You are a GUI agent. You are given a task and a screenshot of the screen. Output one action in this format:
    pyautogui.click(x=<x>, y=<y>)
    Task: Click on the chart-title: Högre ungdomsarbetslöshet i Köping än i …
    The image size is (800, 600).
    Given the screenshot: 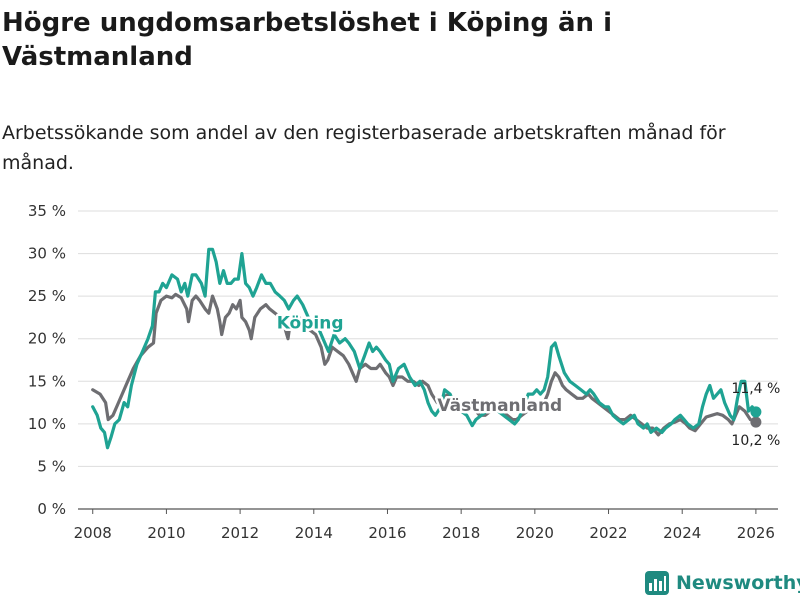 What is the action you would take?
    pyautogui.click(x=307, y=40)
    